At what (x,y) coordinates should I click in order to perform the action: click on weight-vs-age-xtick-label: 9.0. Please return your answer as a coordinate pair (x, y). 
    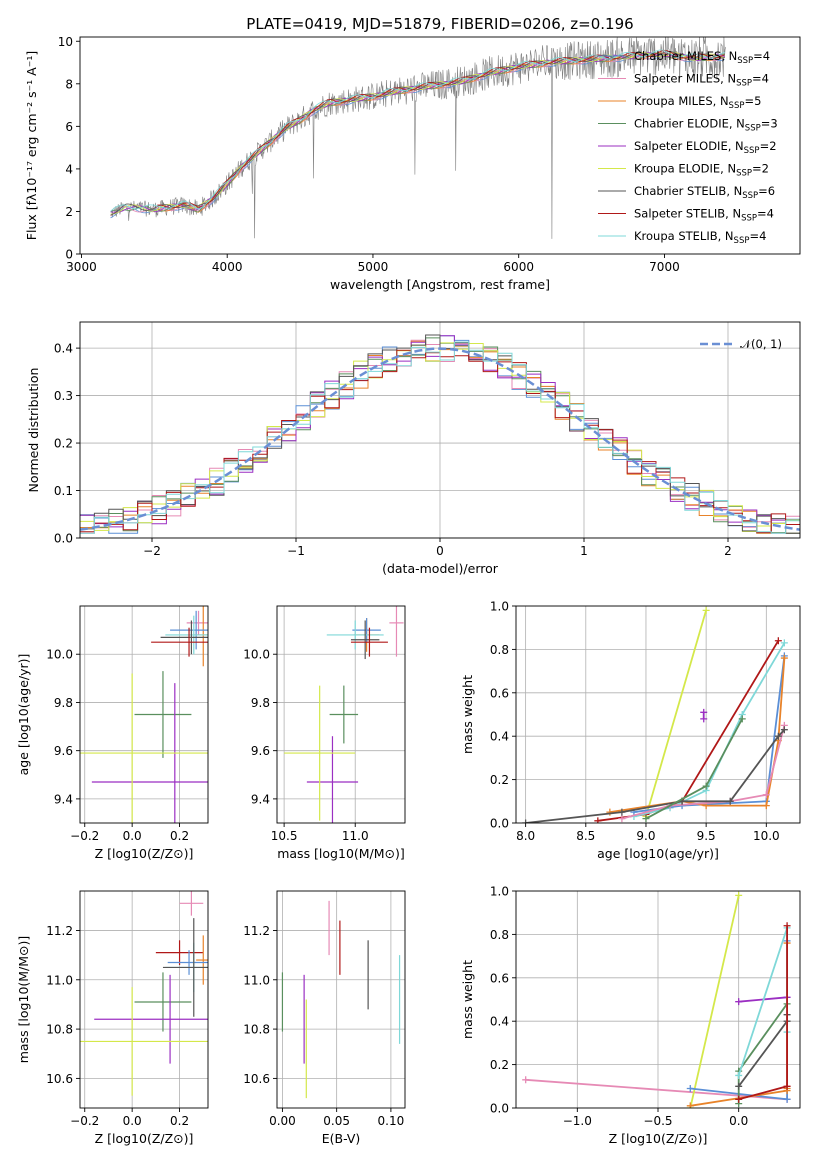
    Looking at the image, I should click on (645, 836).